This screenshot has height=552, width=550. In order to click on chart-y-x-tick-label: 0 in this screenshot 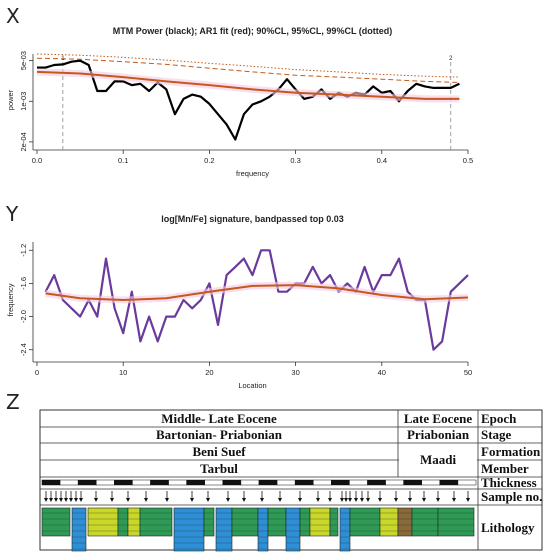, I will do `click(37, 372)`.